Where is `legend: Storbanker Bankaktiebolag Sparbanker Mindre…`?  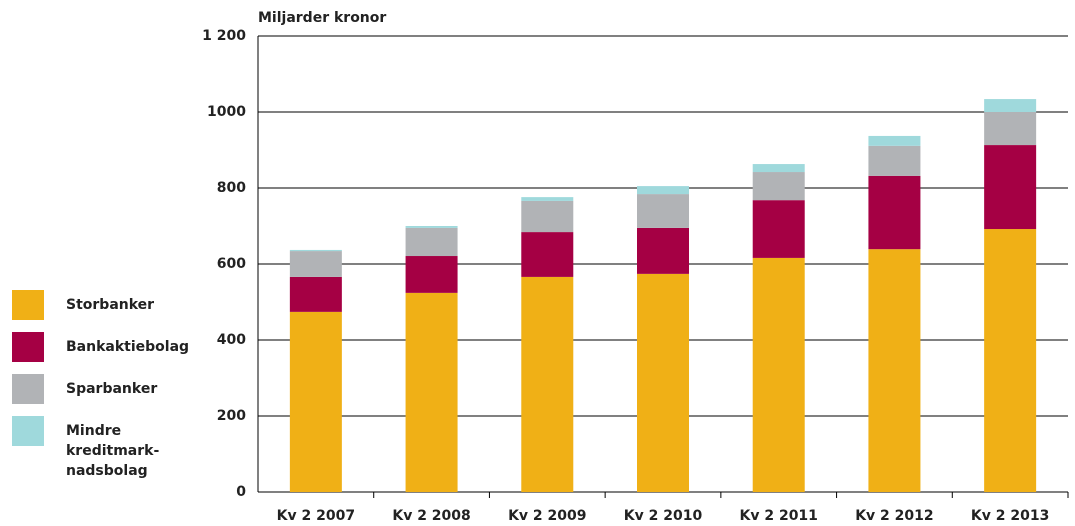
legend: Storbanker Bankaktiebolag Sparbanker Mindre… is located at coordinates (107, 391).